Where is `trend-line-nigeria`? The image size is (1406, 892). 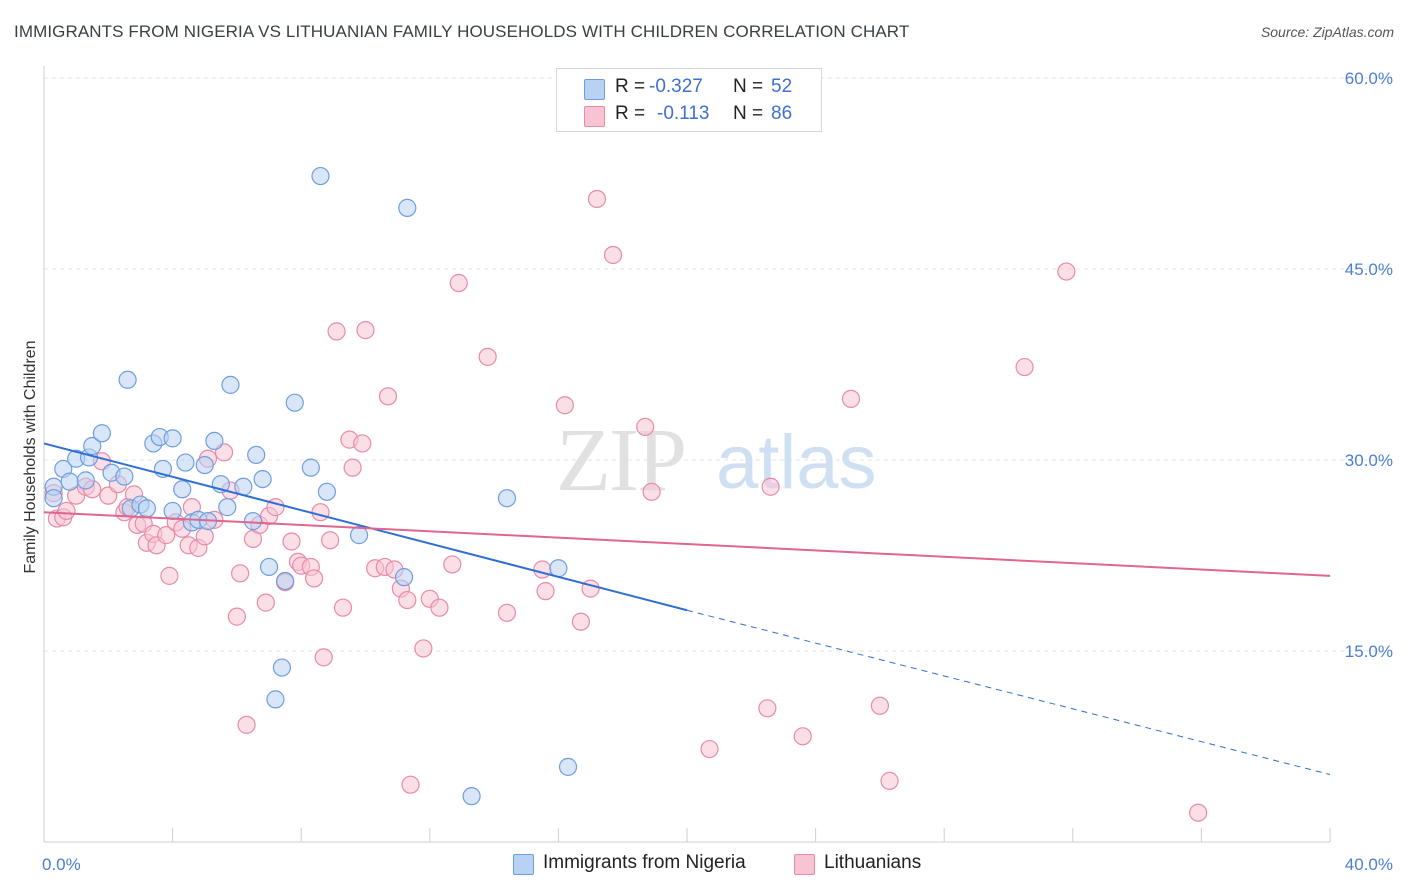
trend-line-nigeria is located at coordinates (365, 527).